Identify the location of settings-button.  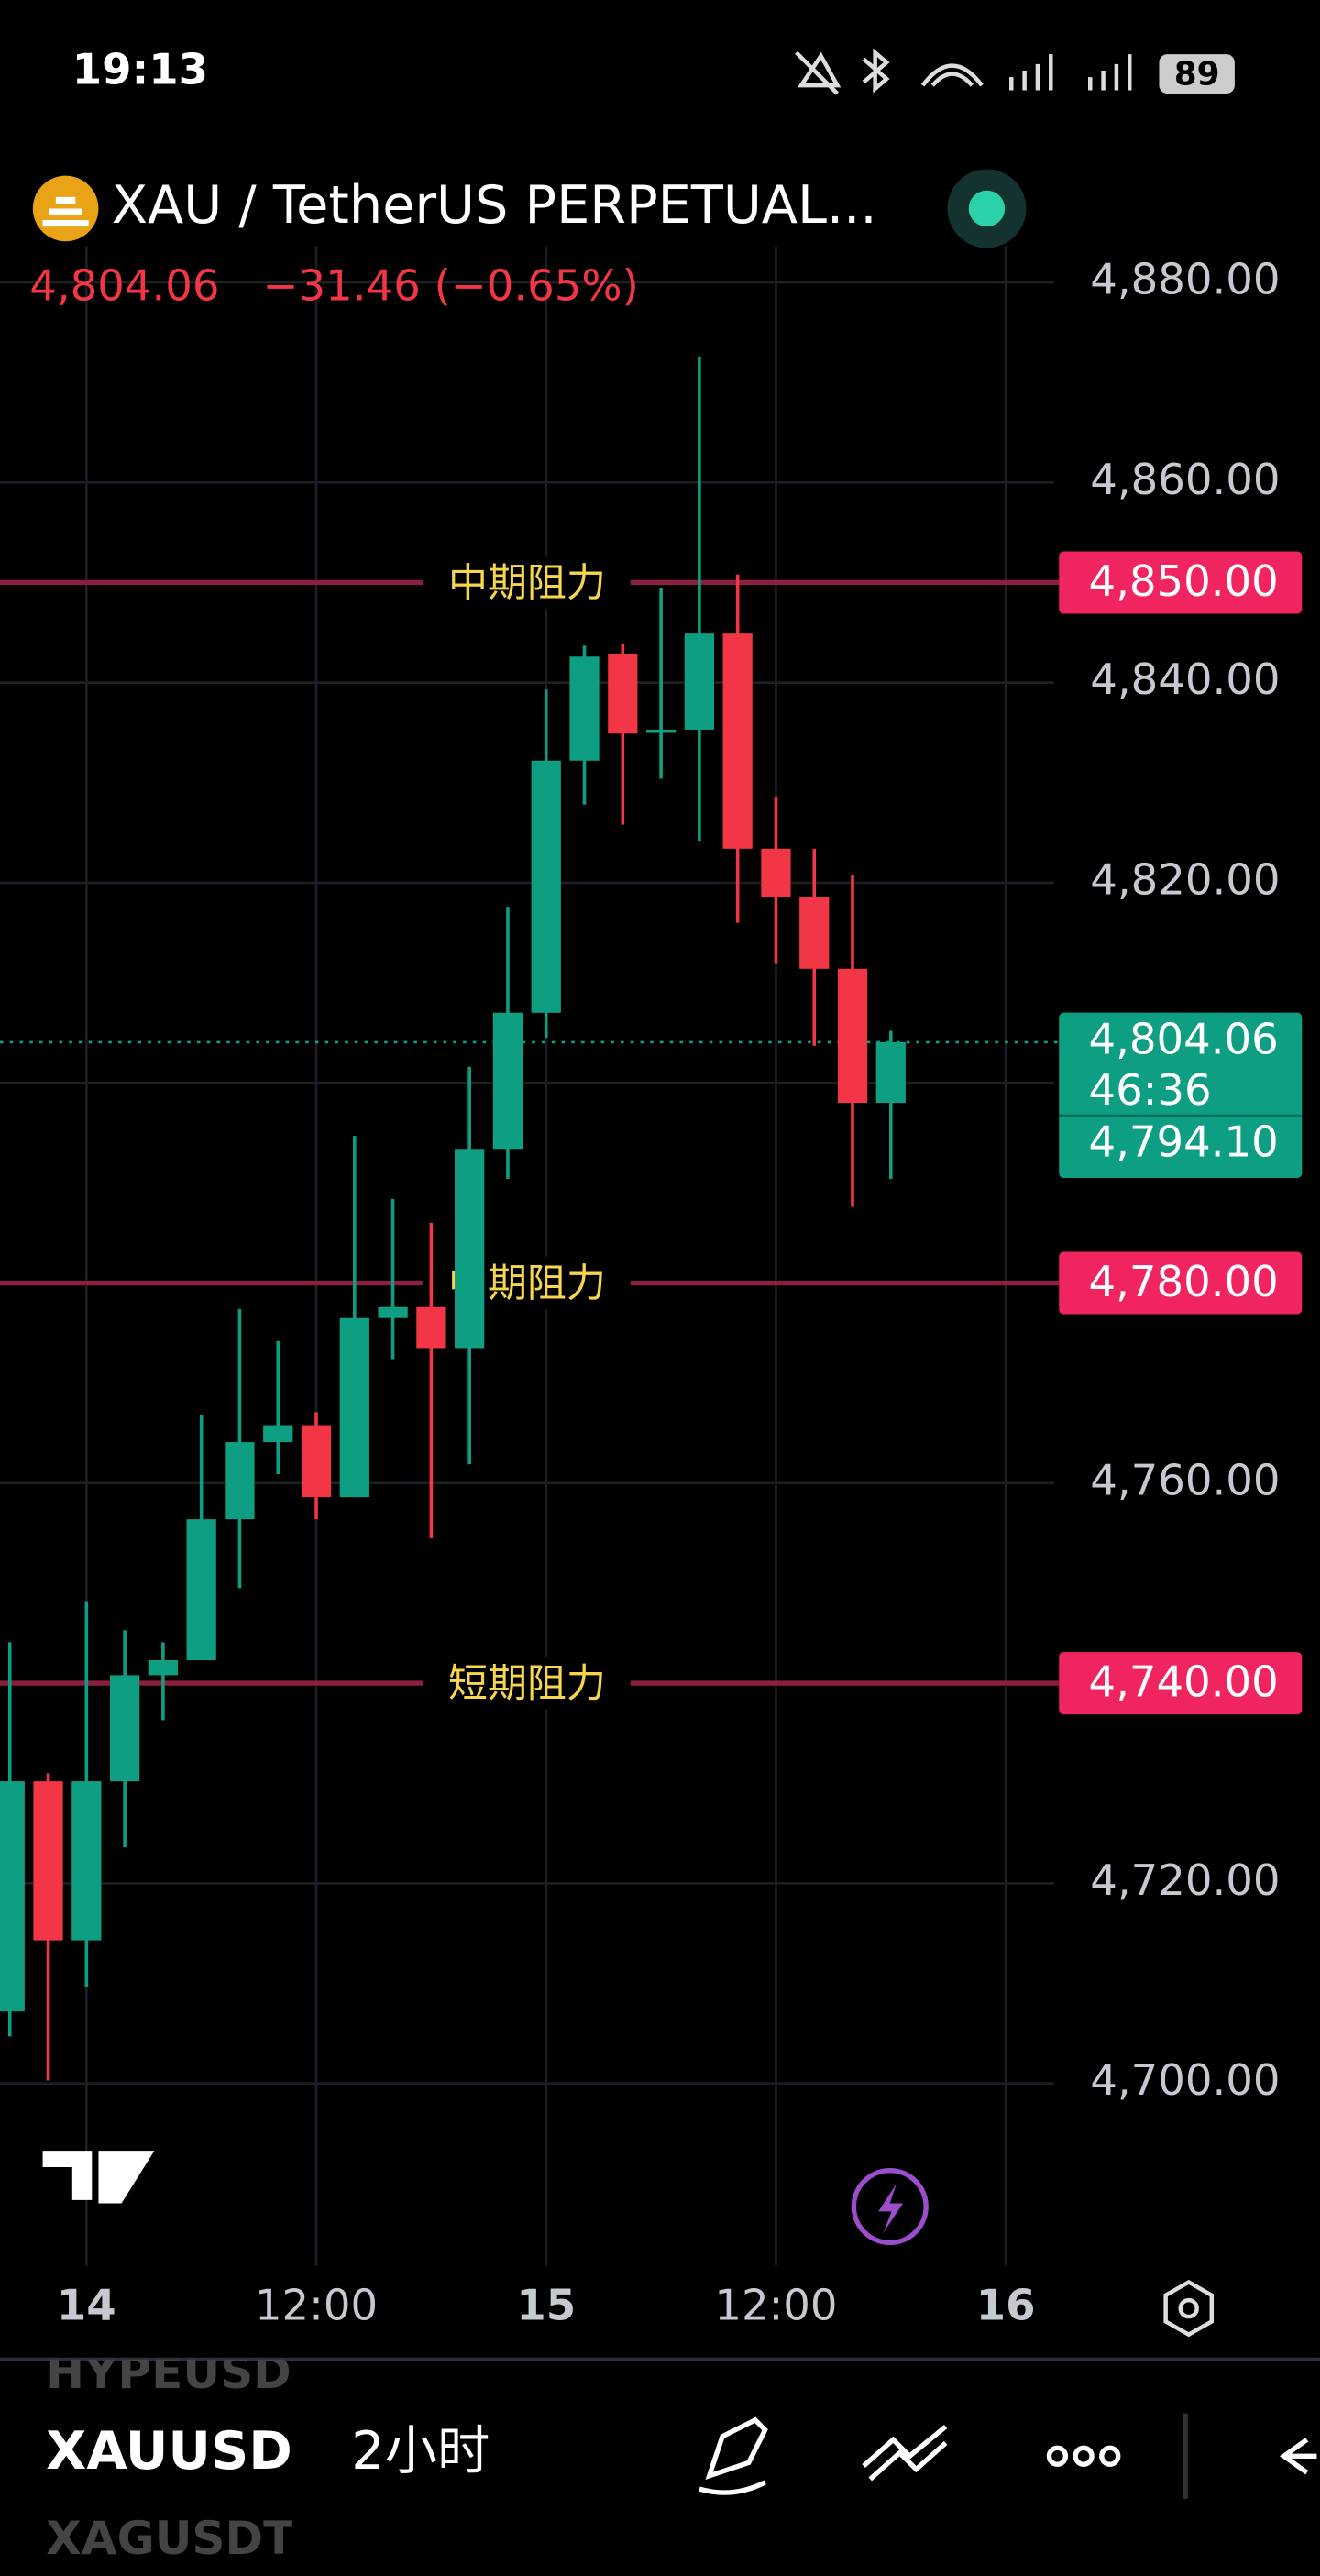
(1189, 2308).